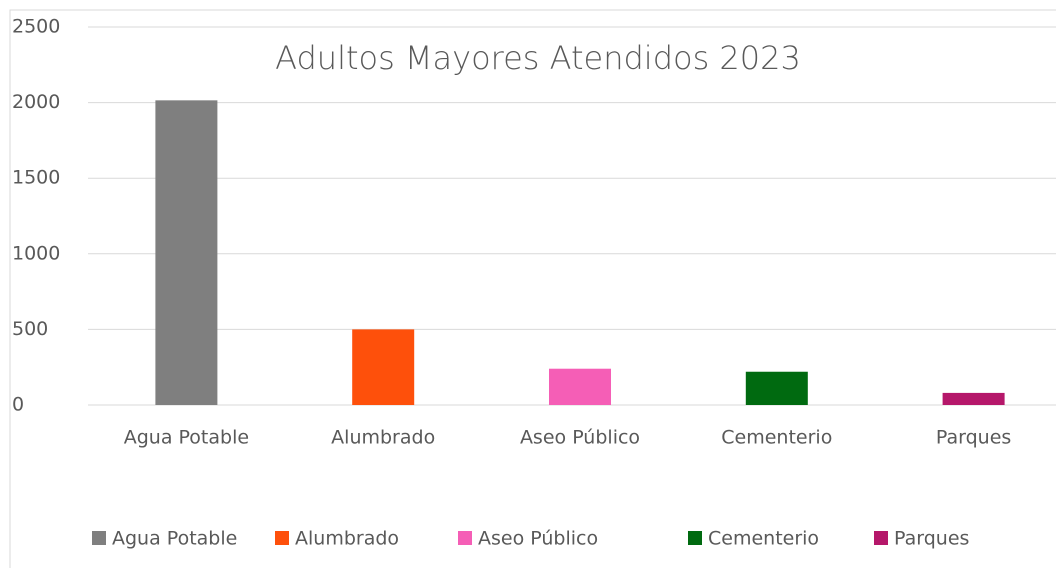 Image resolution: width=1056 pixels, height=568 pixels. I want to click on y-tick-label: 500, so click(30, 329).